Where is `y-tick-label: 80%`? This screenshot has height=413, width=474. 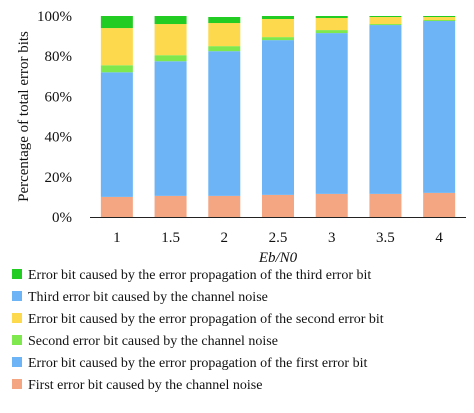
y-tick-label: 80% is located at coordinates (59, 57).